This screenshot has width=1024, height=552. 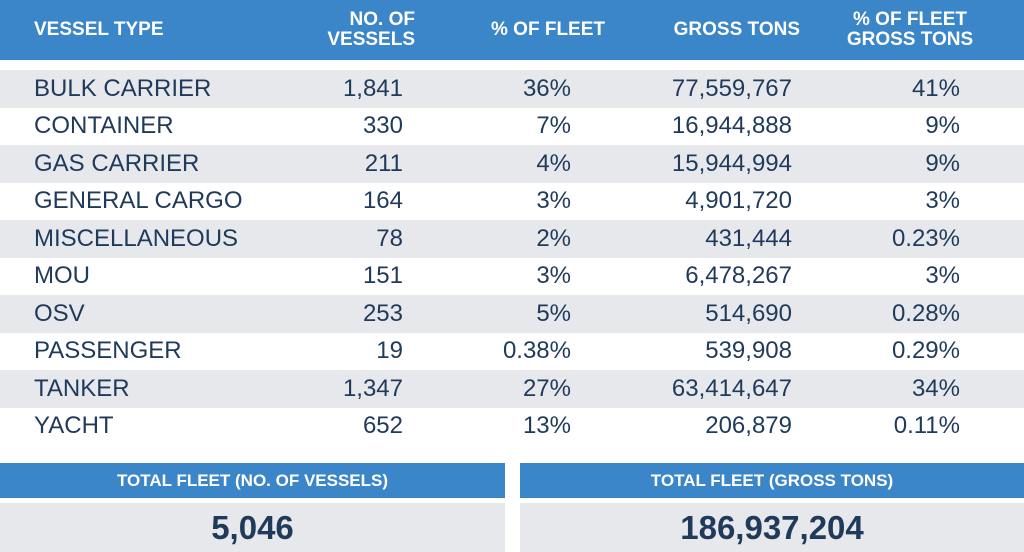 What do you see at coordinates (910, 19) in the screenshot?
I see `header-pct-gross-line1: % OF FLEET` at bounding box center [910, 19].